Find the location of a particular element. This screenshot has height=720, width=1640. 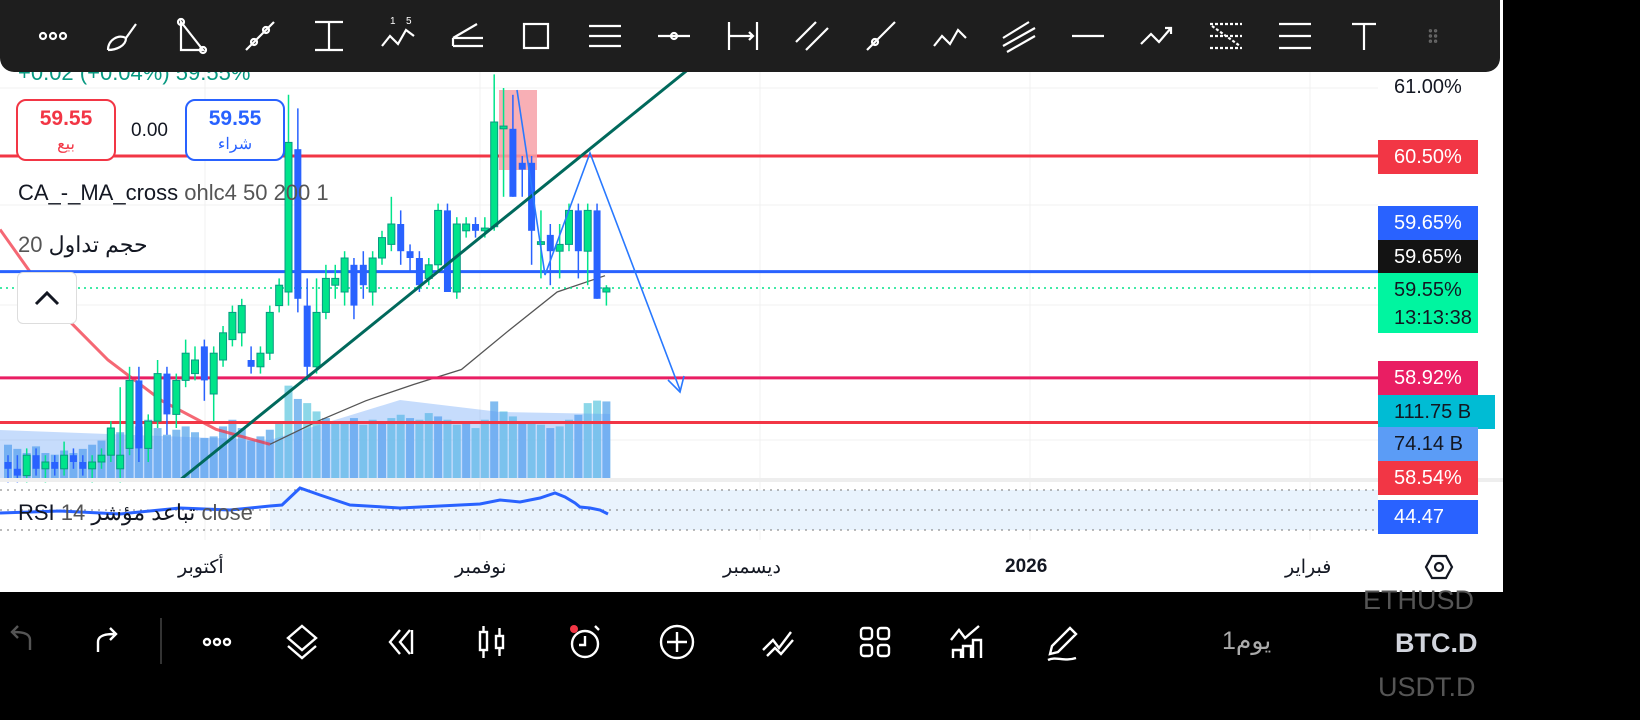

triangle-icon is located at coordinates (191, 36).